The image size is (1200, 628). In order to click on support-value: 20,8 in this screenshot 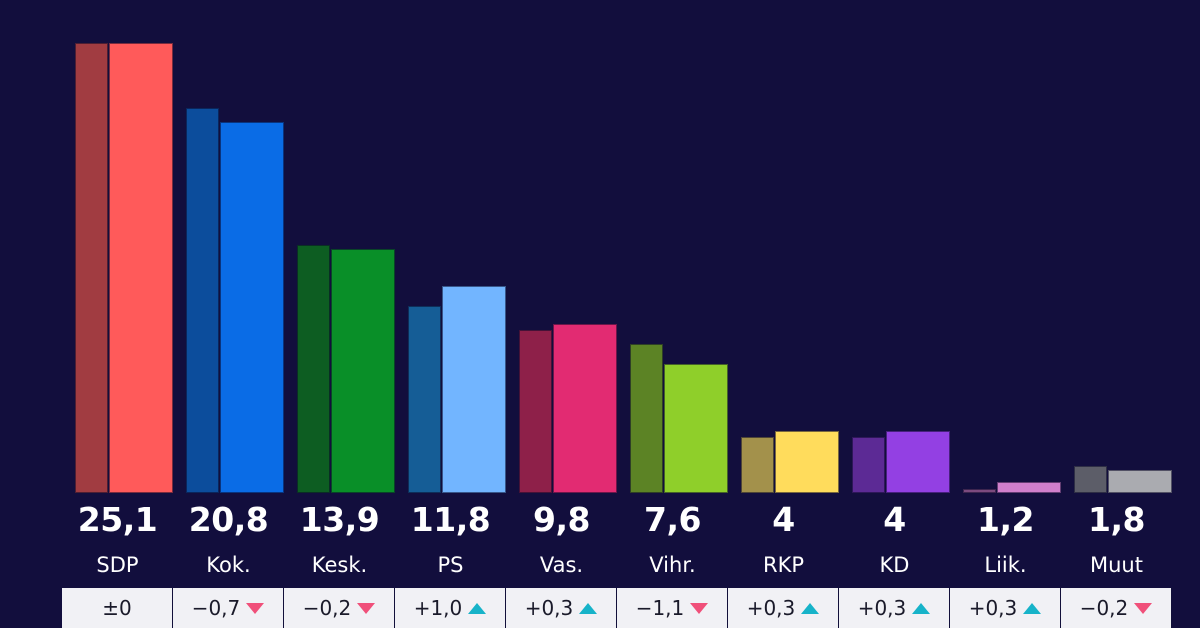, I will do `click(228, 519)`.